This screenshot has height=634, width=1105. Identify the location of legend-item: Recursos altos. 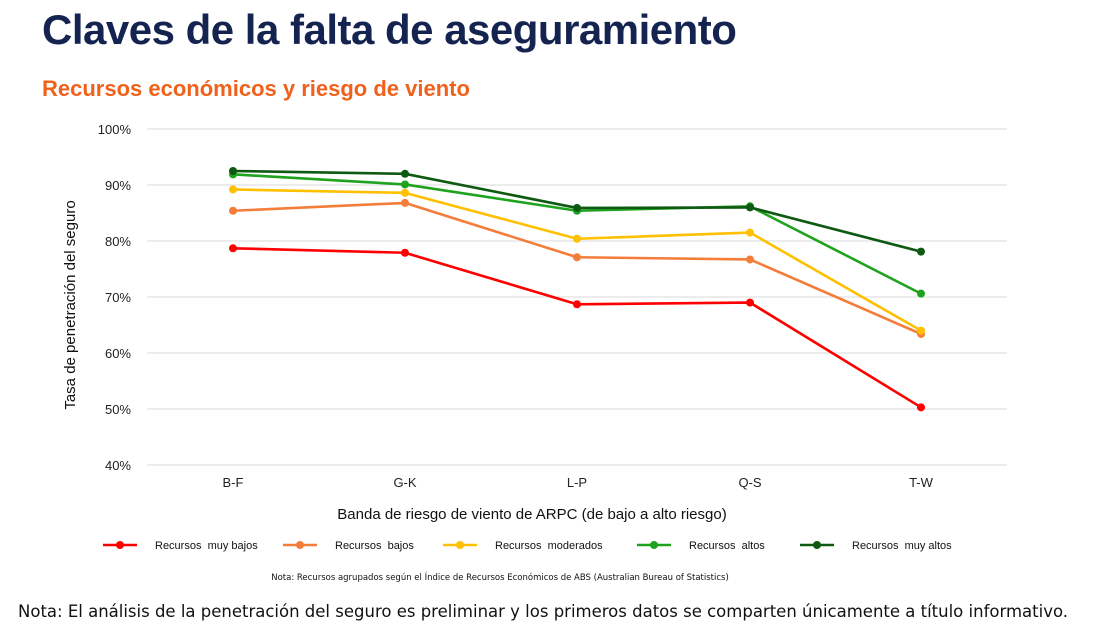
(701, 546).